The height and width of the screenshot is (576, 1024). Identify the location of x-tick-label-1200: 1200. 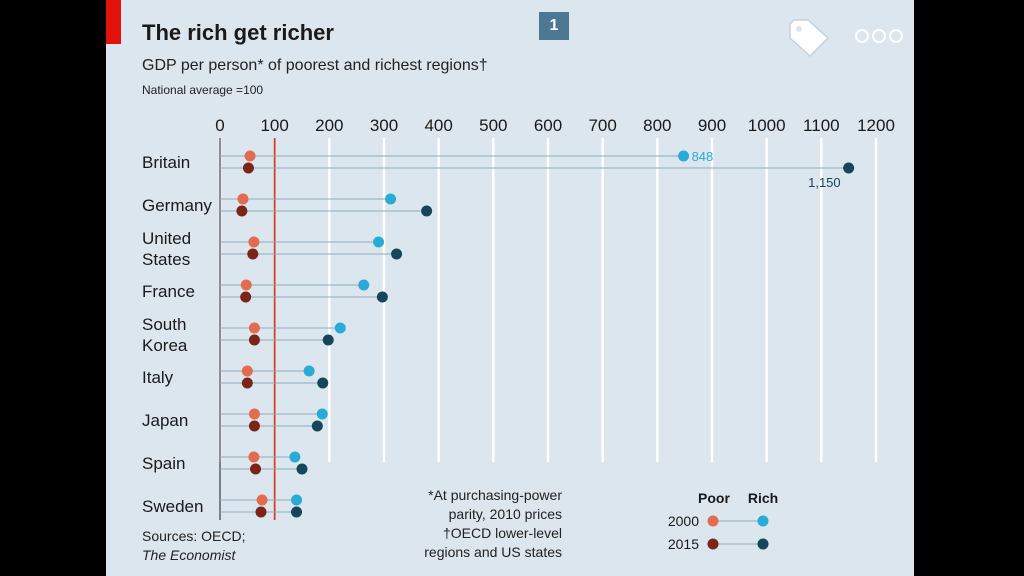
(876, 125).